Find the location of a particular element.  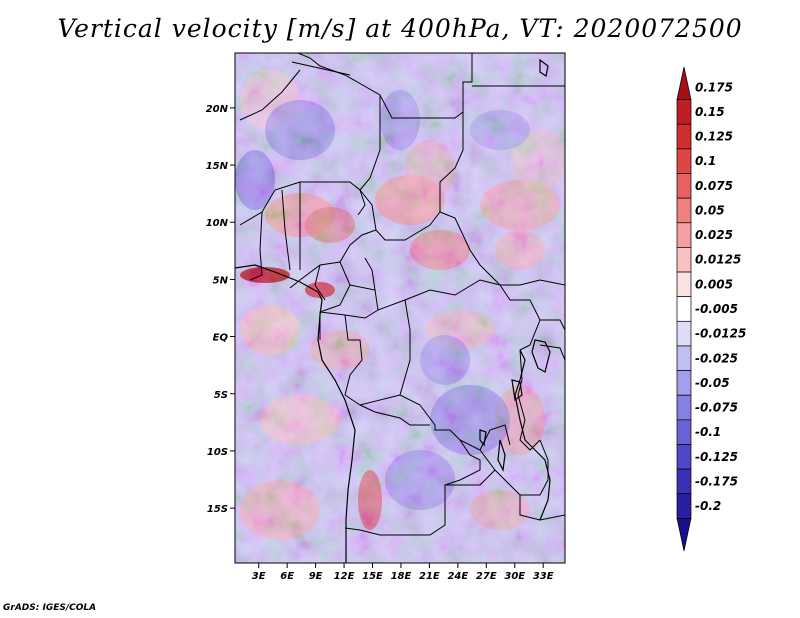

lat-label: 5N is located at coordinates (221, 280).